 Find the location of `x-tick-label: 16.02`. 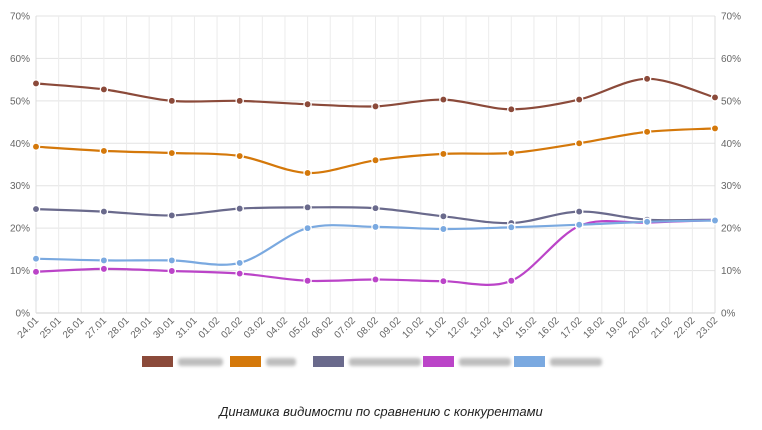

x-tick-label: 16.02 is located at coordinates (549, 328).